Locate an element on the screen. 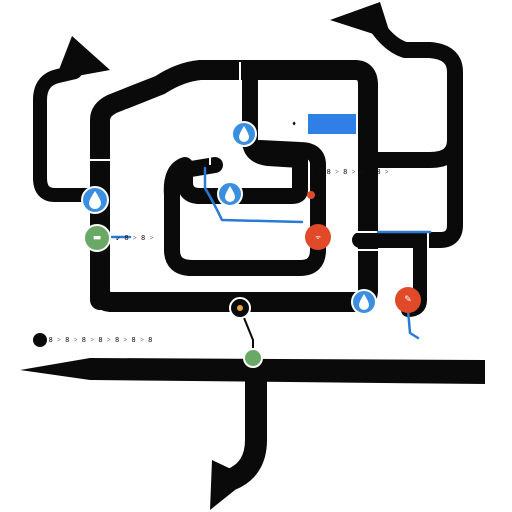 This screenshot has height=512, width=512. park-marker-left: ▬ is located at coordinates (97, 238).